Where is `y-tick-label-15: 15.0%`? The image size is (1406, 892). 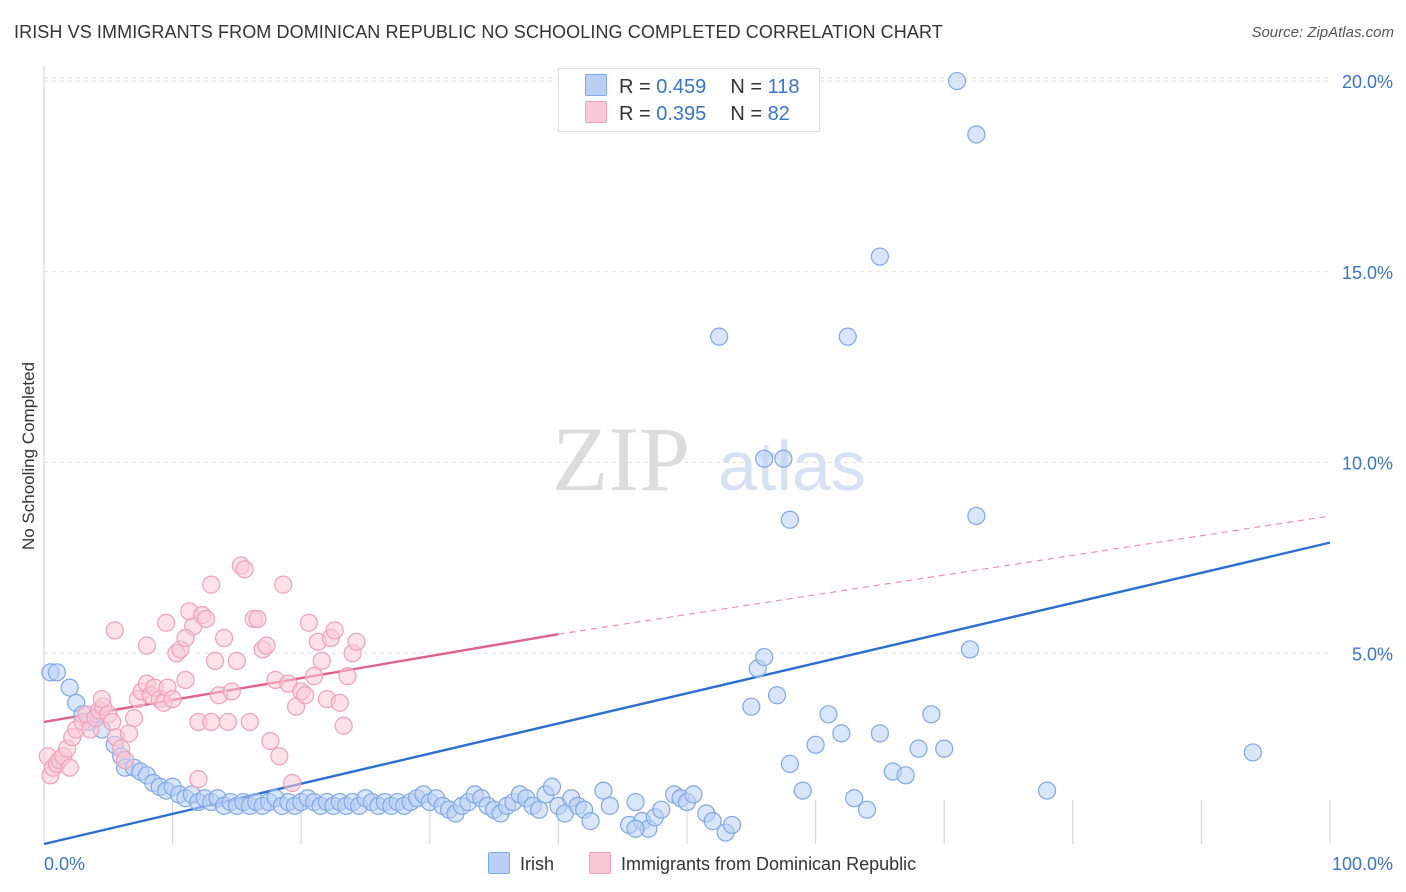
y-tick-label-15: 15.0% is located at coordinates (1367, 273).